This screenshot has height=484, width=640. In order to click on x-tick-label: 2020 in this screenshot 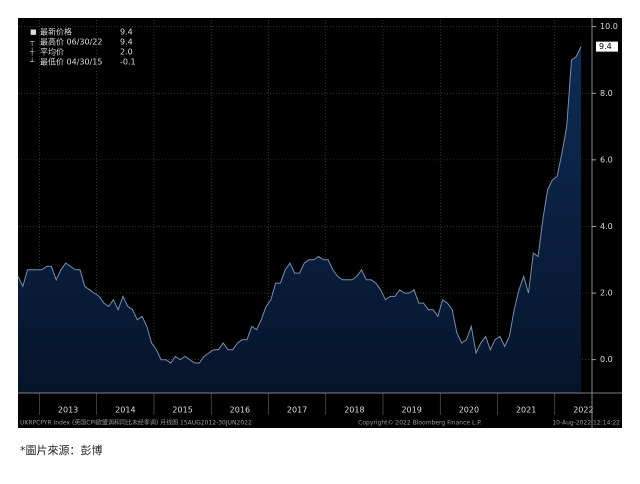, I will do `click(469, 410)`.